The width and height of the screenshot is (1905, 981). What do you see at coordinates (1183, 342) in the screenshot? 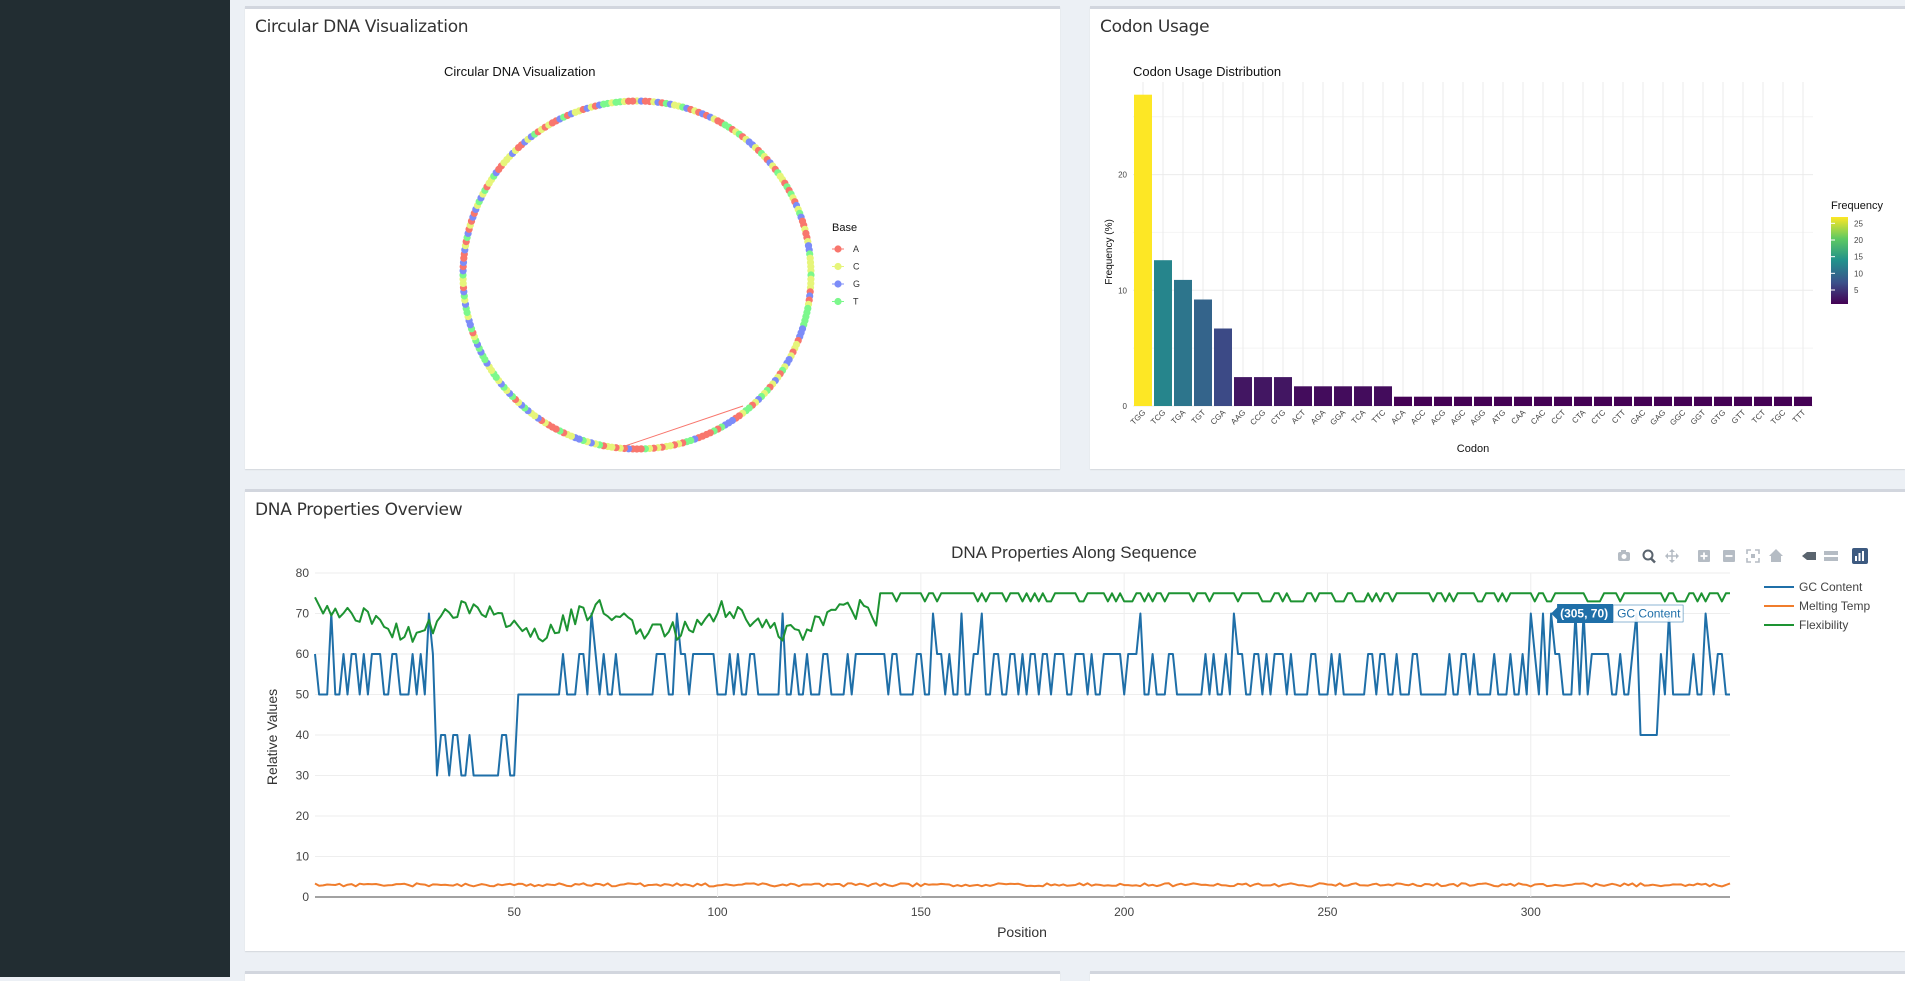
I see `codon-bar-tga` at bounding box center [1183, 342].